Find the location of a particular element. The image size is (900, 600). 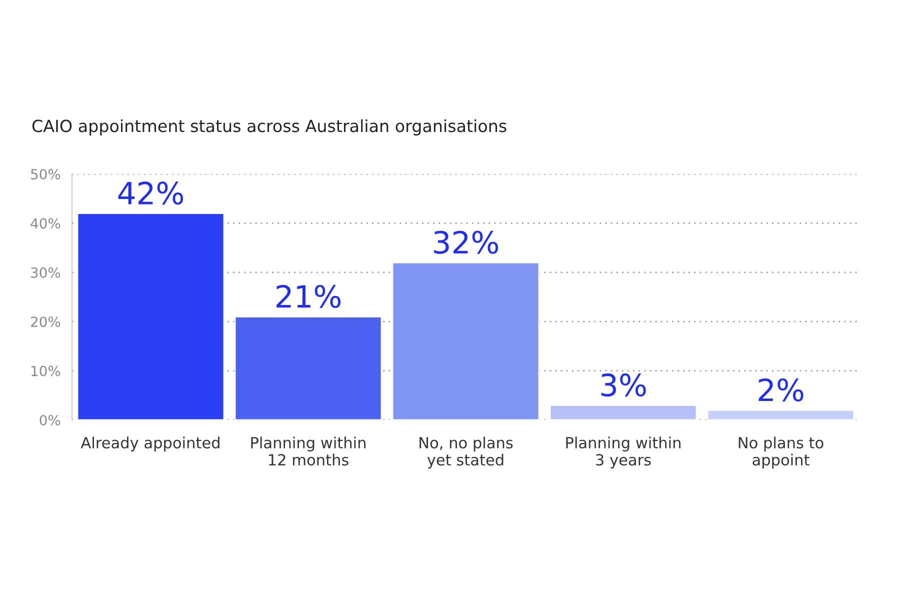

data-label: 21% is located at coordinates (308, 296).